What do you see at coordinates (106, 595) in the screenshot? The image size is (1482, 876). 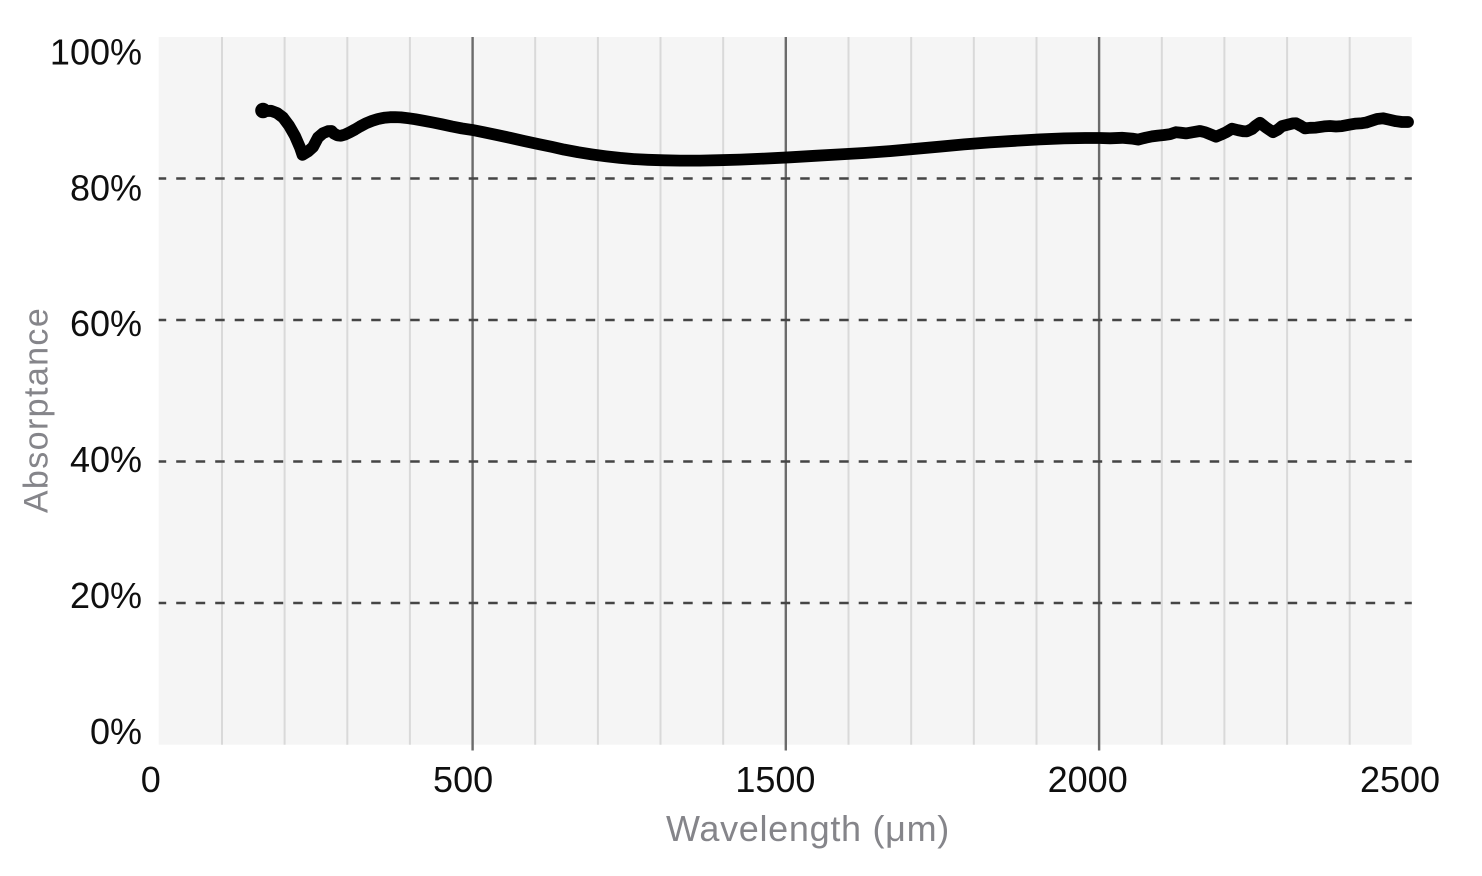 I see `svg-text: 20%` at bounding box center [106, 595].